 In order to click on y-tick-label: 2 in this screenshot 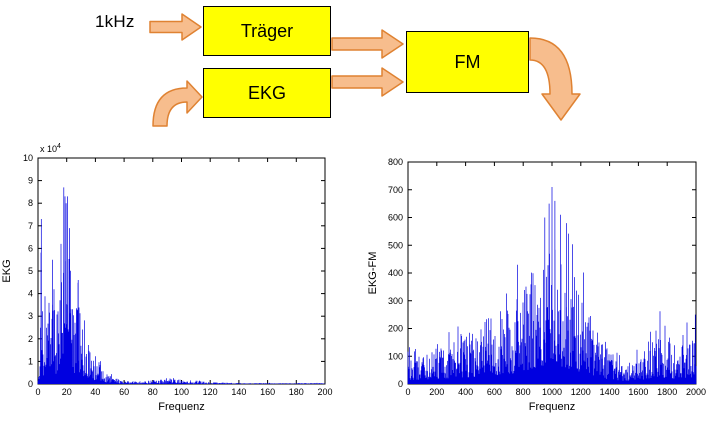, I will do `click(30, 339)`.